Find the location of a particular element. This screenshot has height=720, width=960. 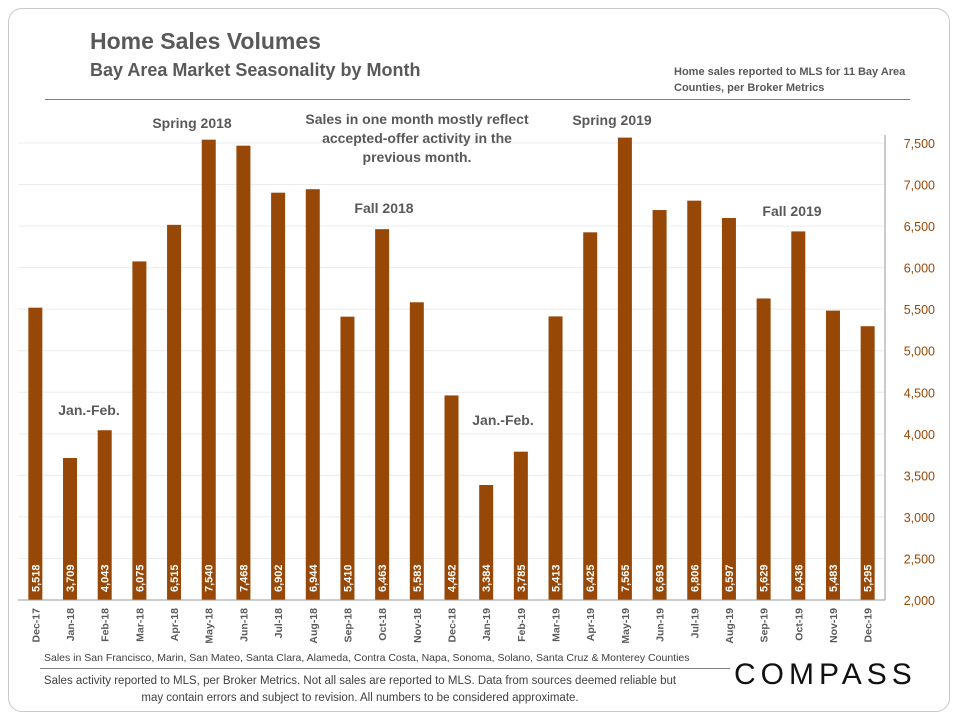

x-tick-label: May-18 is located at coordinates (210, 626).